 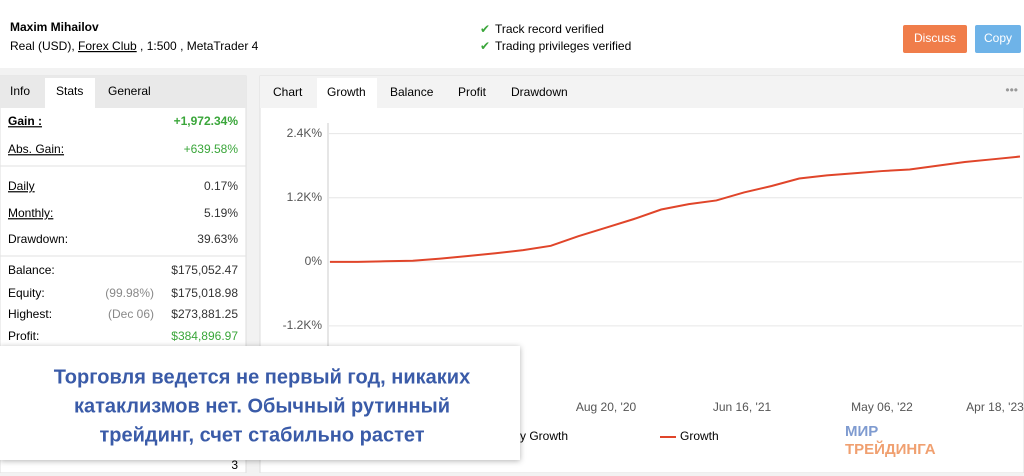 What do you see at coordinates (31, 270) in the screenshot?
I see `stat-label: Balance:` at bounding box center [31, 270].